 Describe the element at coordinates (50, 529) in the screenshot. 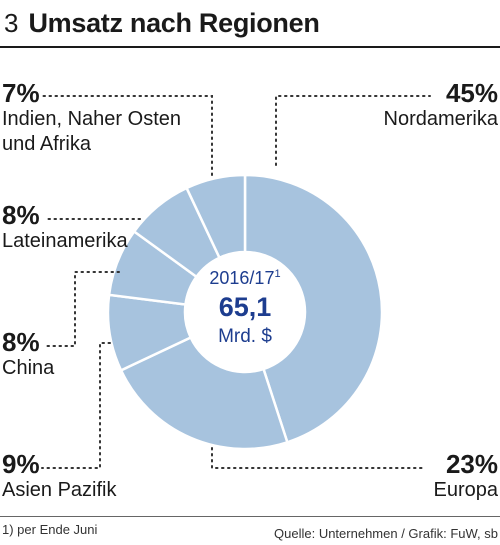

I see `footnote: 1) per Ende Juni` at that location.